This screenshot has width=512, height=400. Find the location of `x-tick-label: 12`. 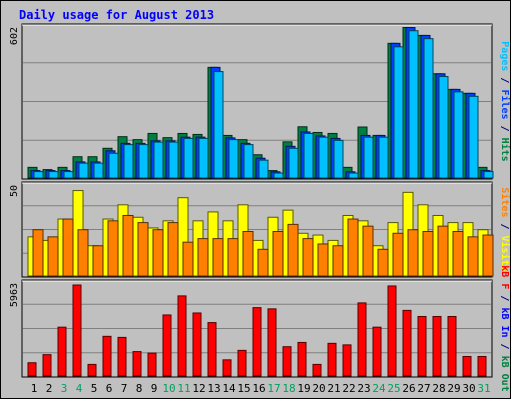

x-tick-label: 12 is located at coordinates (198, 388).